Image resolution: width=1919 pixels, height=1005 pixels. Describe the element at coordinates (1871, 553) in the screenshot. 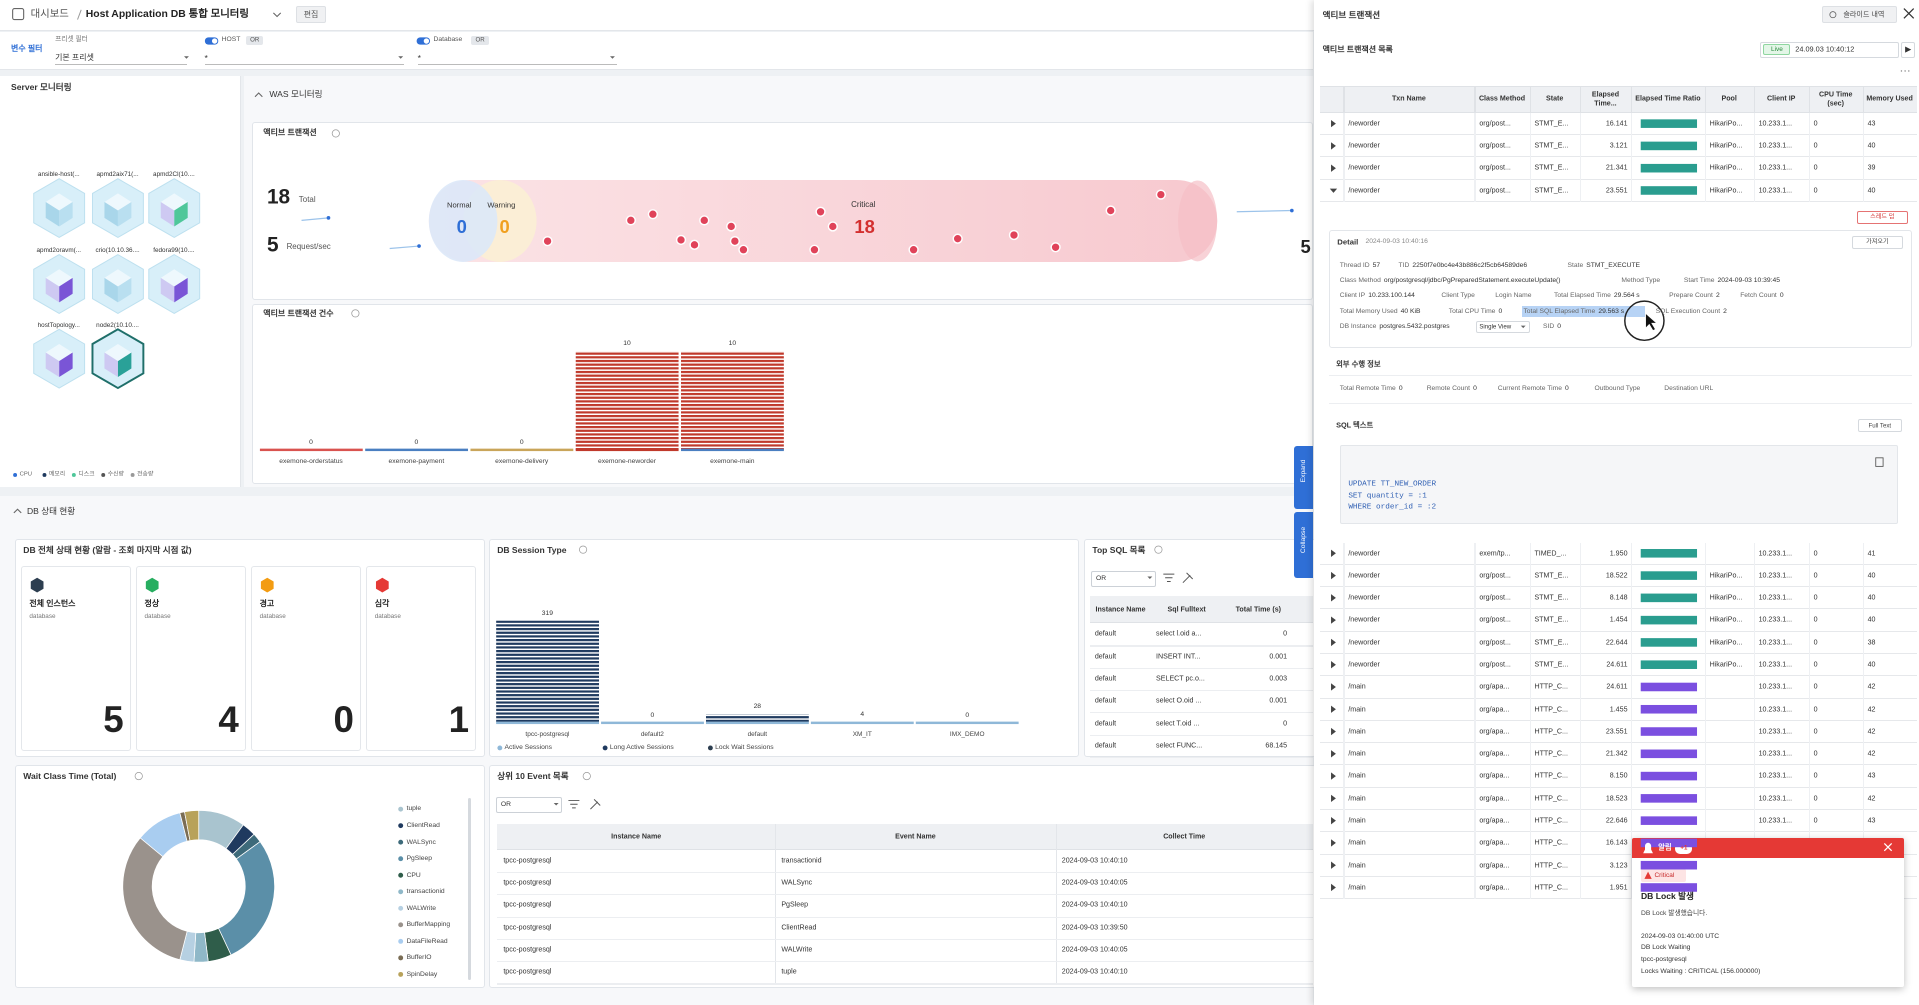

I see `table-cell: 41` at that location.